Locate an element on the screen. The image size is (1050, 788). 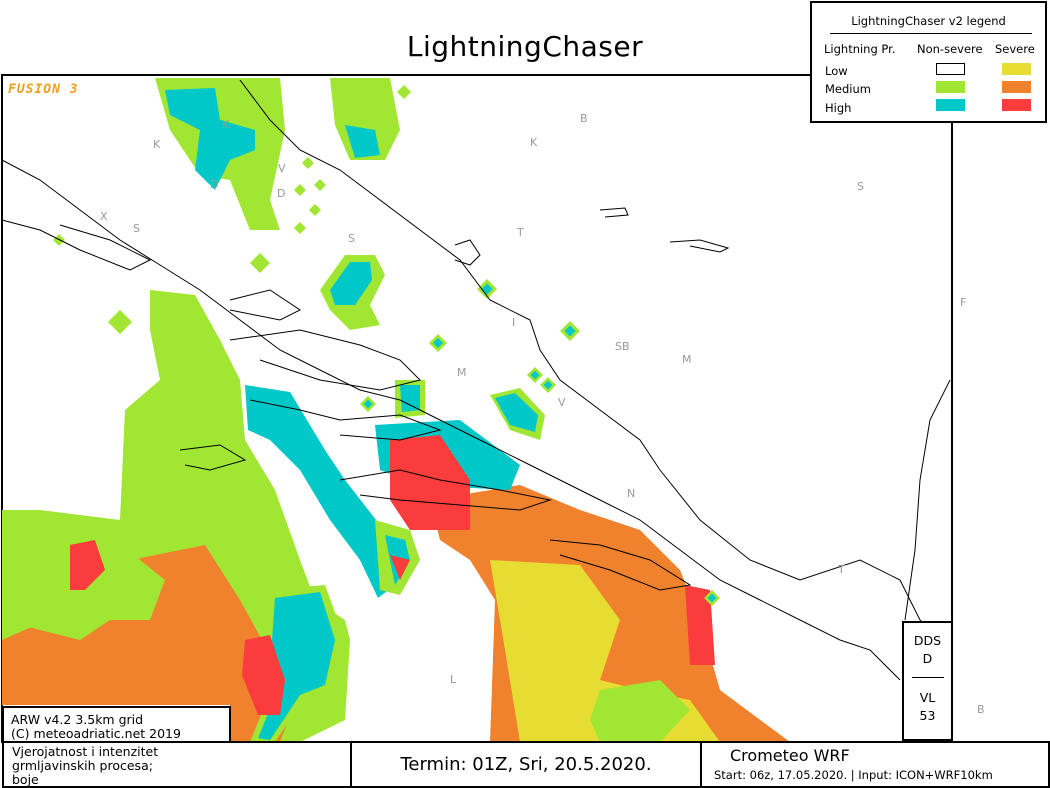
forecast-time: Termin: 01Z, Sri, 20.5.2020. is located at coordinates (526, 764).